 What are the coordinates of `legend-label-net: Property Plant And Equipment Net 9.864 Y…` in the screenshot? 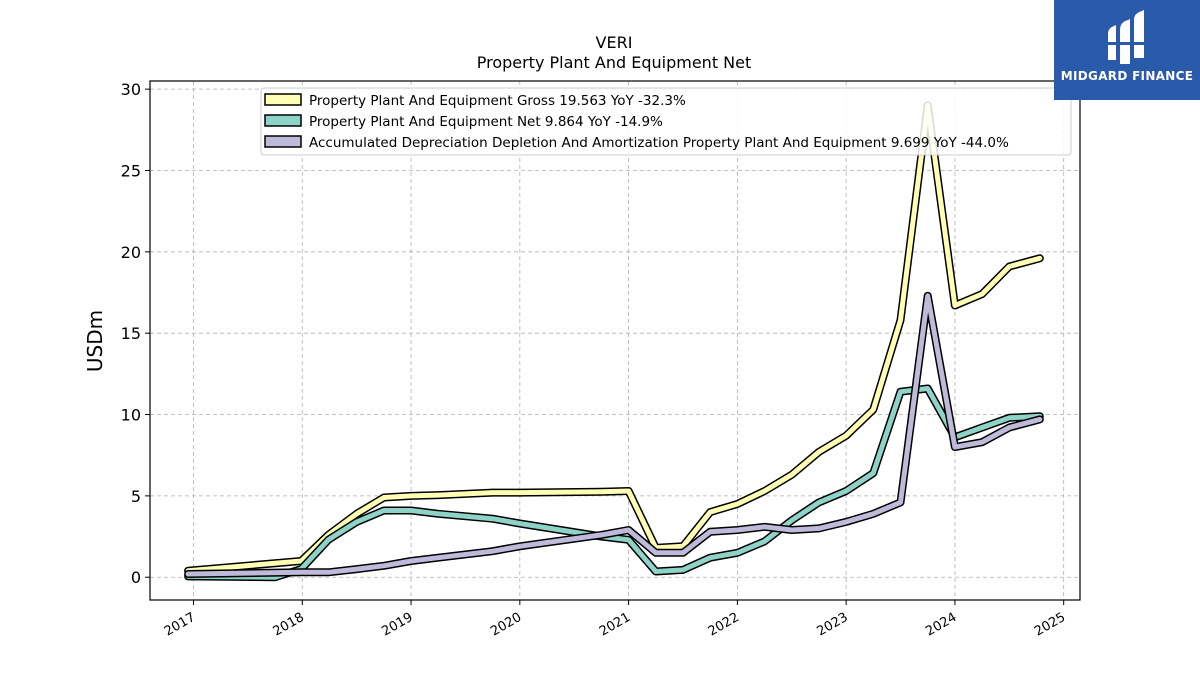 It's located at (486, 122).